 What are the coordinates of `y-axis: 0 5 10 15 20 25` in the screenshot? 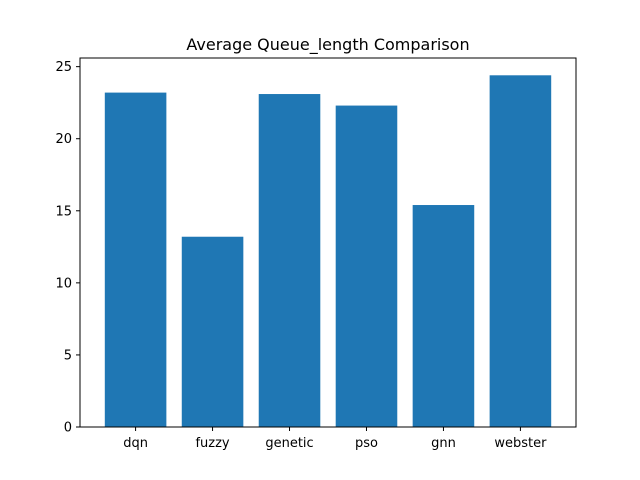 It's located at (67, 248).